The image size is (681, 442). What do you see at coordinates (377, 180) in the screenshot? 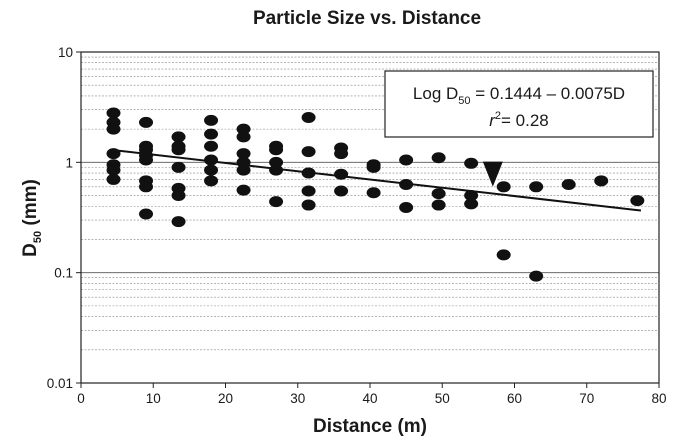
I see `regression-line` at bounding box center [377, 180].